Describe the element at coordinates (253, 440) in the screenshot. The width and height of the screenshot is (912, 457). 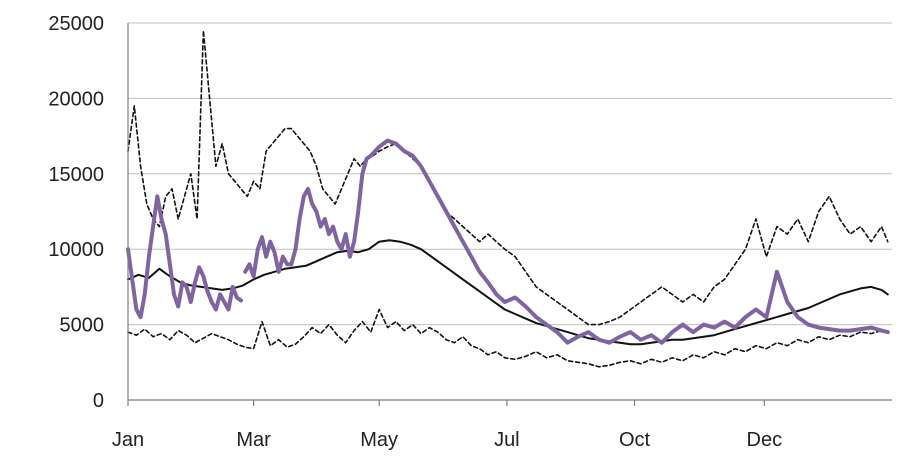
I see `x-tick-label: Mar` at that location.